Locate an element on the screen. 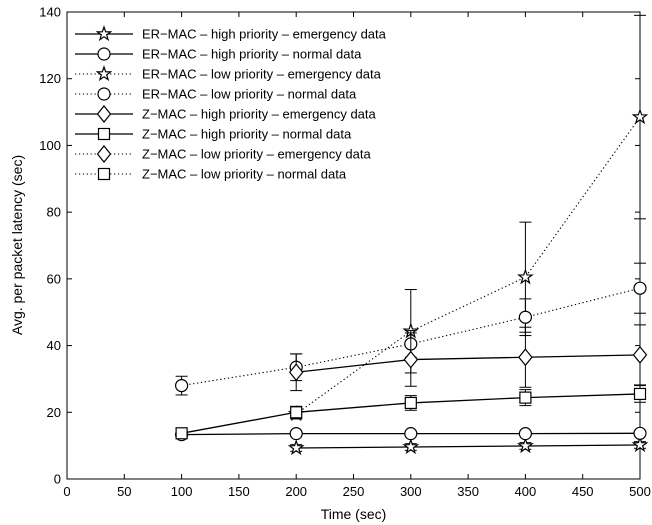 The height and width of the screenshot is (525, 652). legend-item: Z−MAC – low priority – emergency data is located at coordinates (223, 154).